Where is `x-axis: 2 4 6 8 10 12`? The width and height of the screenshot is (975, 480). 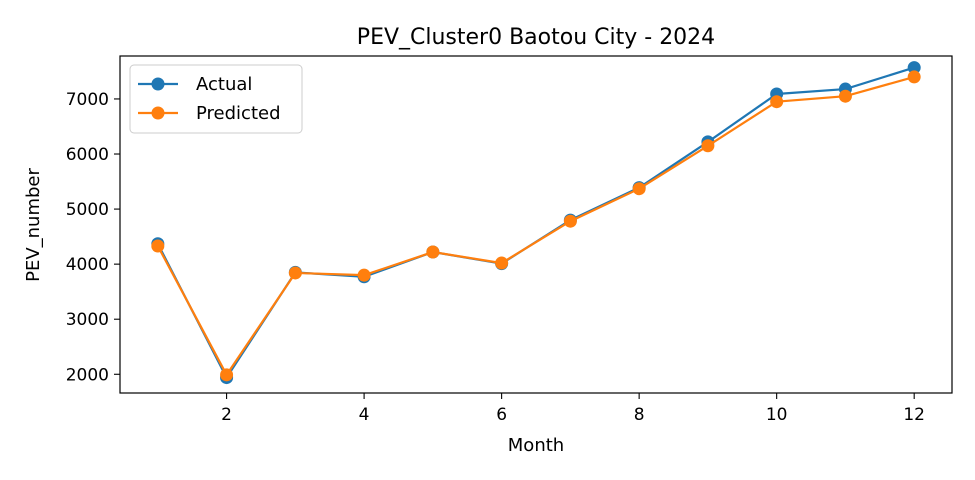
x-axis: 2 4 6 8 10 12 is located at coordinates (573, 409).